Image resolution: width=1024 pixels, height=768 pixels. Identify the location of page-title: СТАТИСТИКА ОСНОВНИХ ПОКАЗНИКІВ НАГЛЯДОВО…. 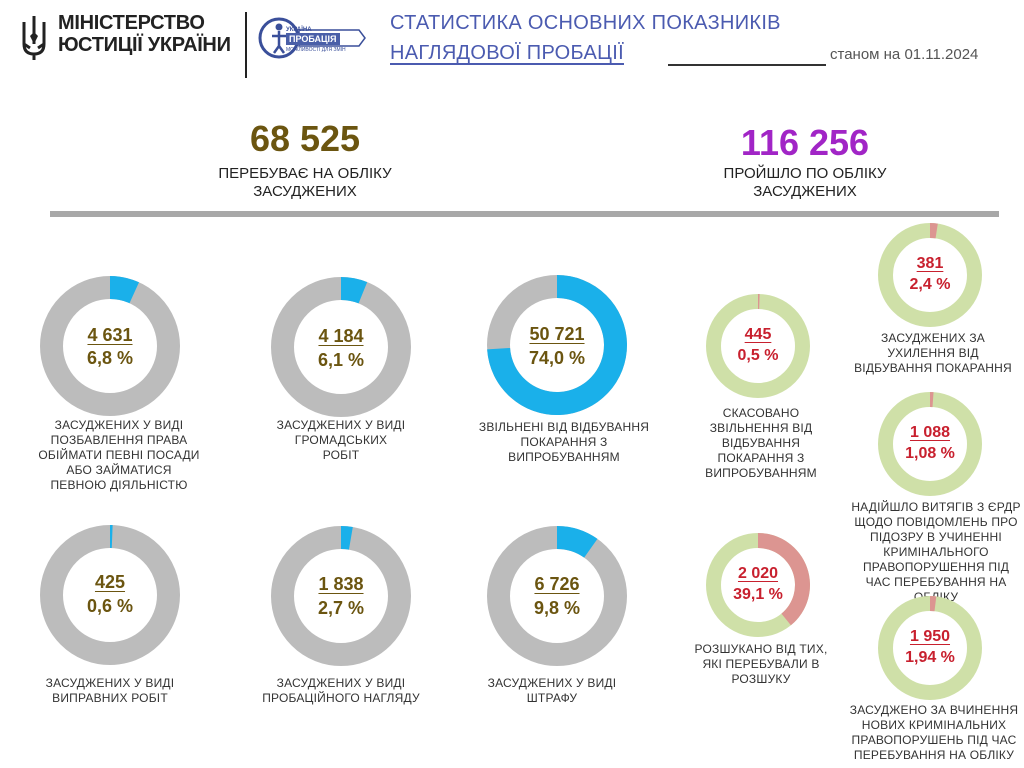
(585, 38).